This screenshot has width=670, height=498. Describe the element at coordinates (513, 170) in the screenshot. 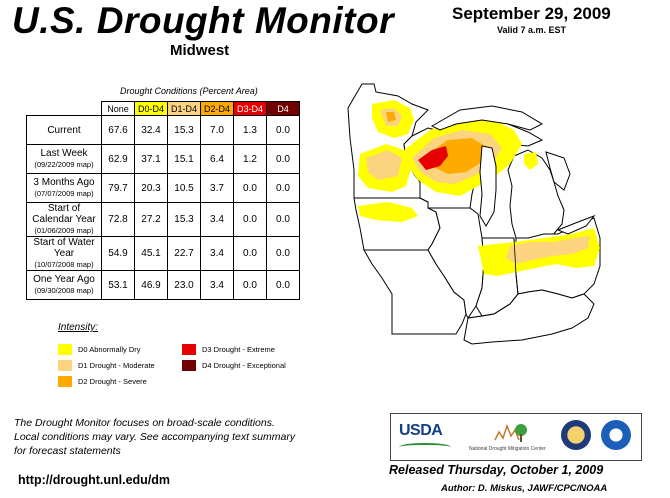

I see `great-lakes` at that location.